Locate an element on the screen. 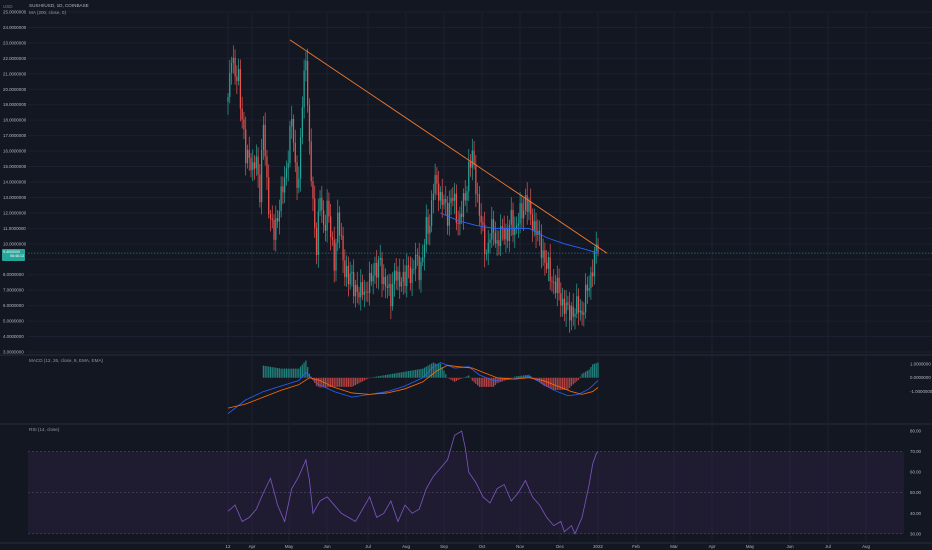  time-tick-label: Mar is located at coordinates (674, 546).